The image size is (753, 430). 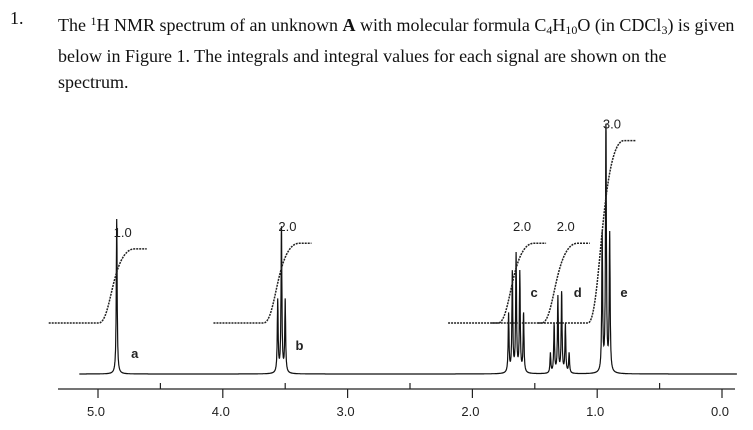 What do you see at coordinates (135, 353) in the screenshot?
I see `peak-label: a` at bounding box center [135, 353].